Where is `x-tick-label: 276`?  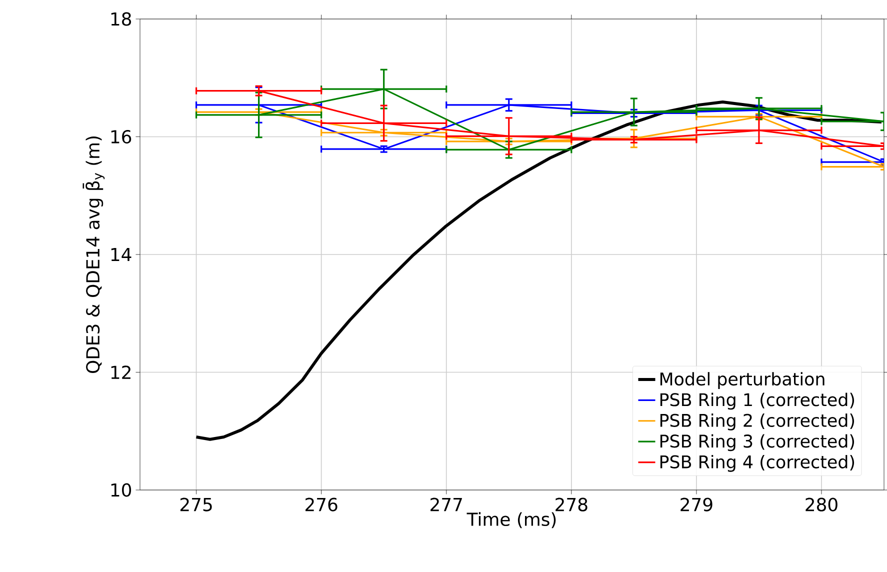
x-tick-label: 276 is located at coordinates (322, 505).